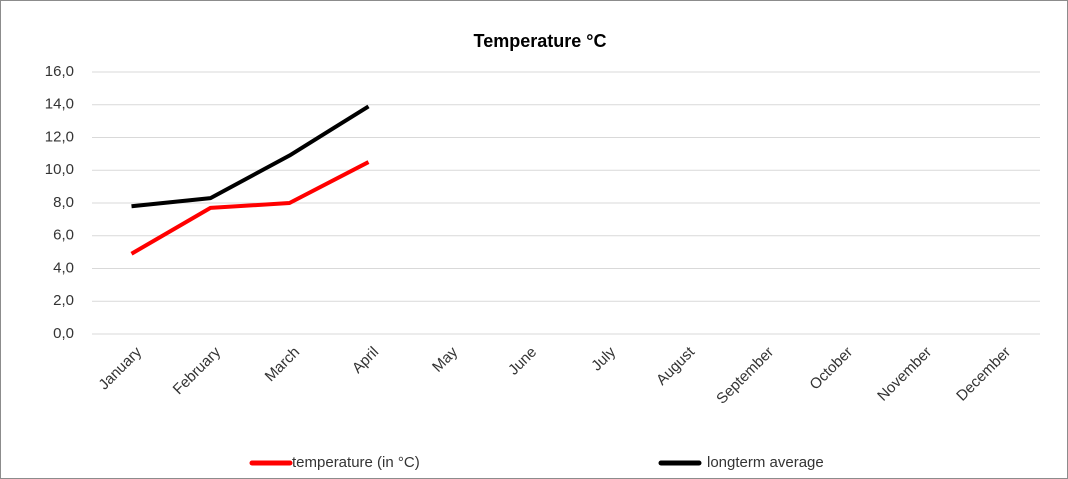  Describe the element at coordinates (59, 136) in the screenshot. I see `y-tick-label: 12,0` at that location.